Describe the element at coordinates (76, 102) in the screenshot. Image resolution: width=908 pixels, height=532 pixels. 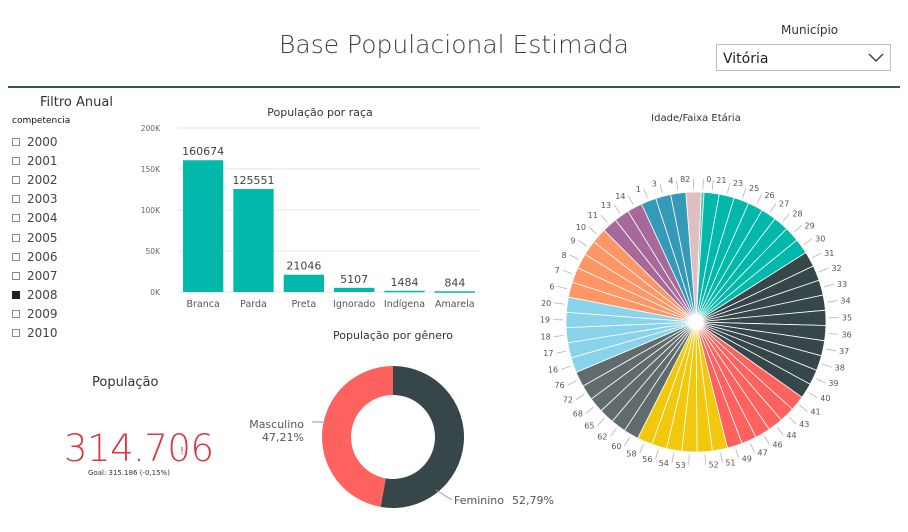
I see `slicer-title: Filtro Anual` at that location.